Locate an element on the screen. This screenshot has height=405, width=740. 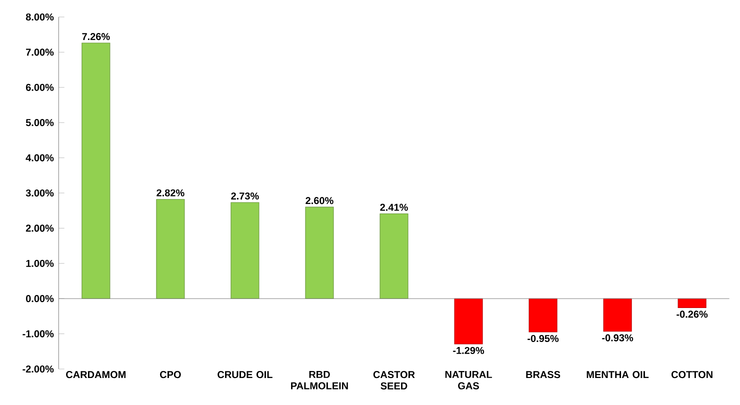
y-tick-label: 6.00% is located at coordinates (40, 87).